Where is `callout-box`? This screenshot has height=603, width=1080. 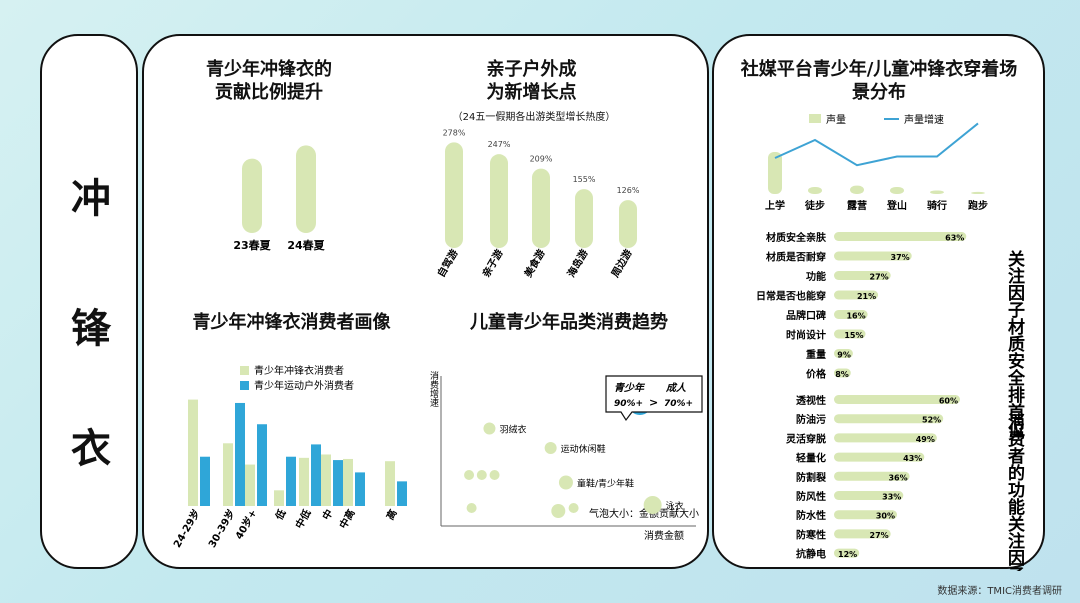 callout-box is located at coordinates (654, 398).